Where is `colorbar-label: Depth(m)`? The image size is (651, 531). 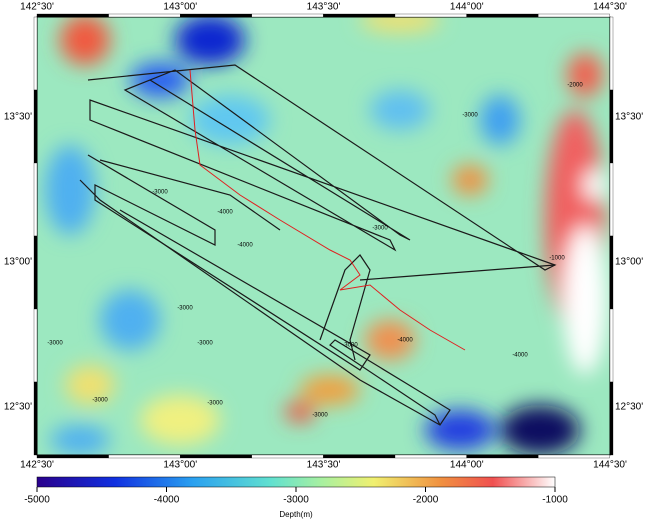 colorbar-label: Depth(m) is located at coordinates (296, 514).